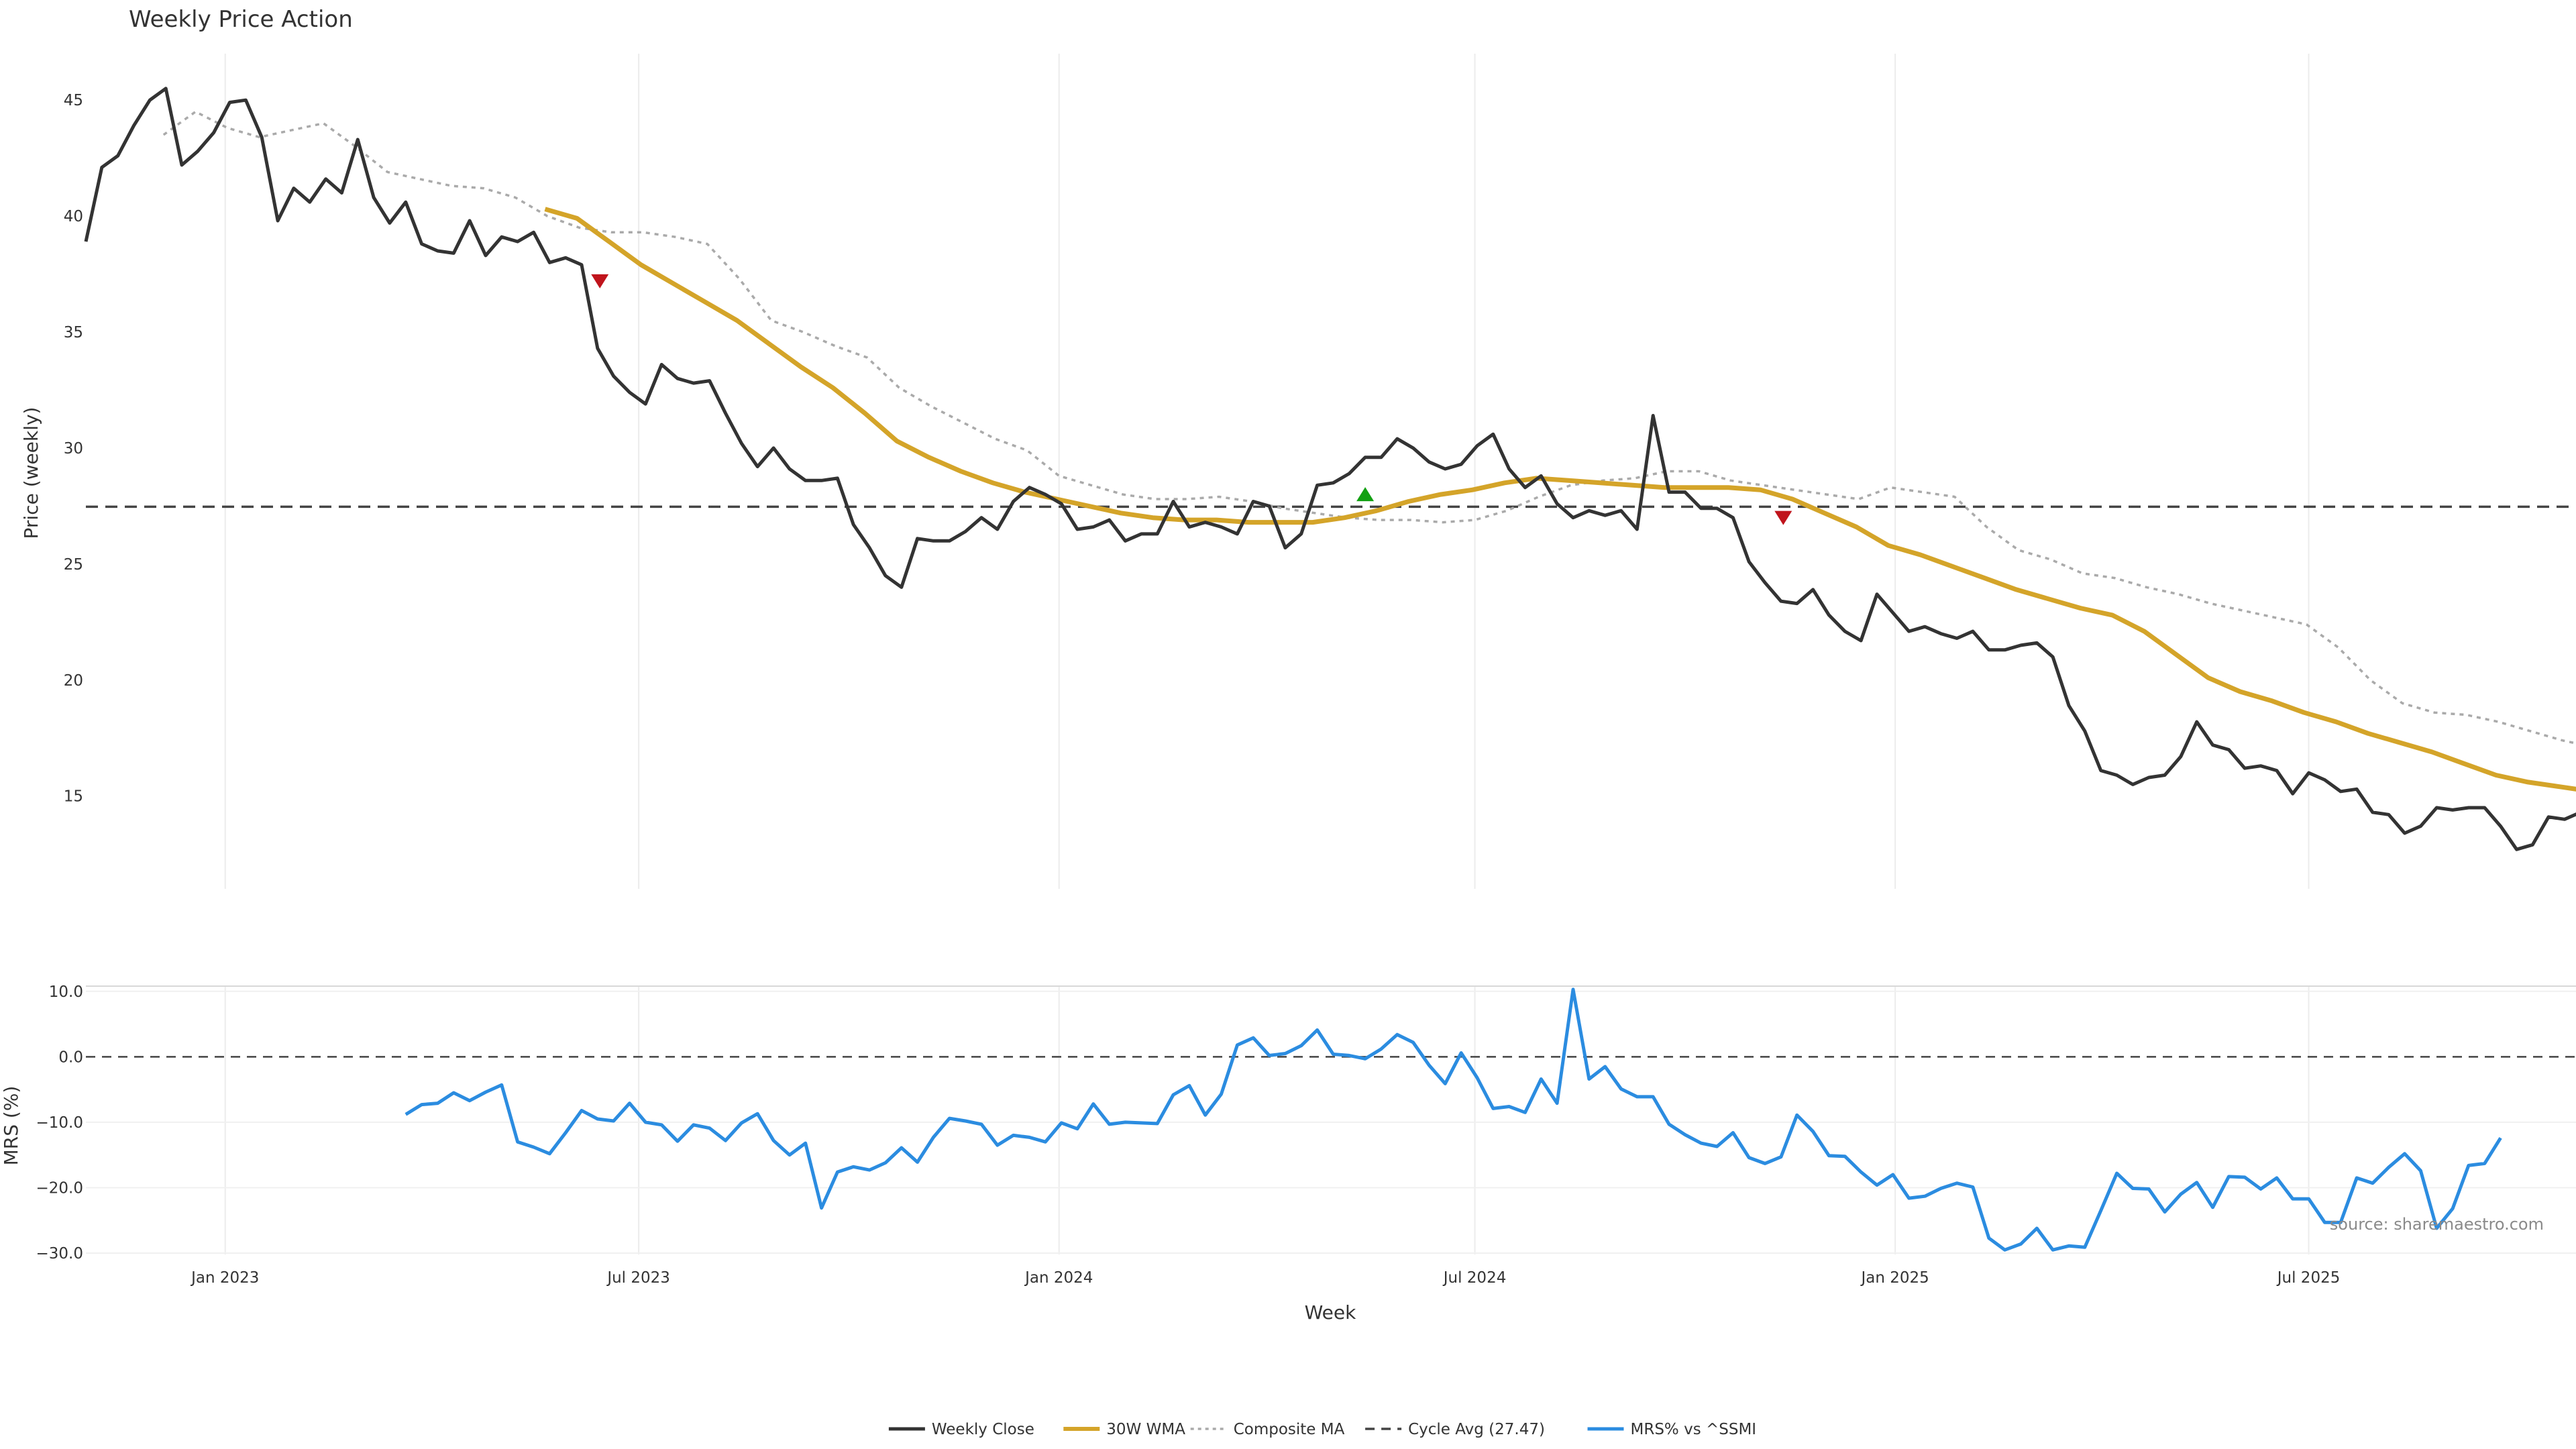  What do you see at coordinates (73, 332) in the screenshot?
I see `price-tick-label: 35` at bounding box center [73, 332].